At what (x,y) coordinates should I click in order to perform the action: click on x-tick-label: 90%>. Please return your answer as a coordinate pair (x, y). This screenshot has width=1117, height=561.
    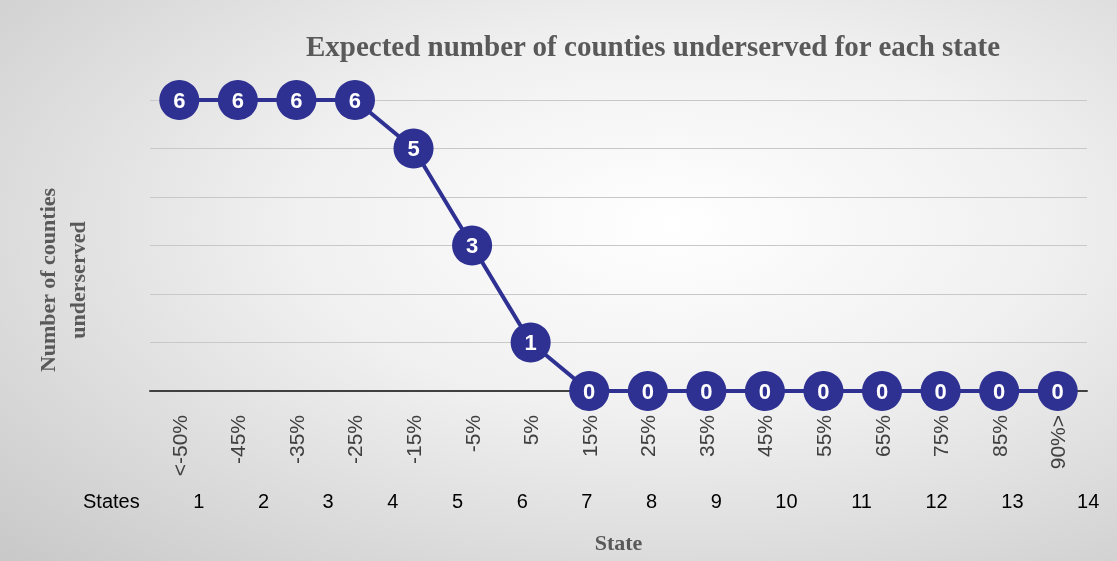
    Looking at the image, I should click on (1058, 442).